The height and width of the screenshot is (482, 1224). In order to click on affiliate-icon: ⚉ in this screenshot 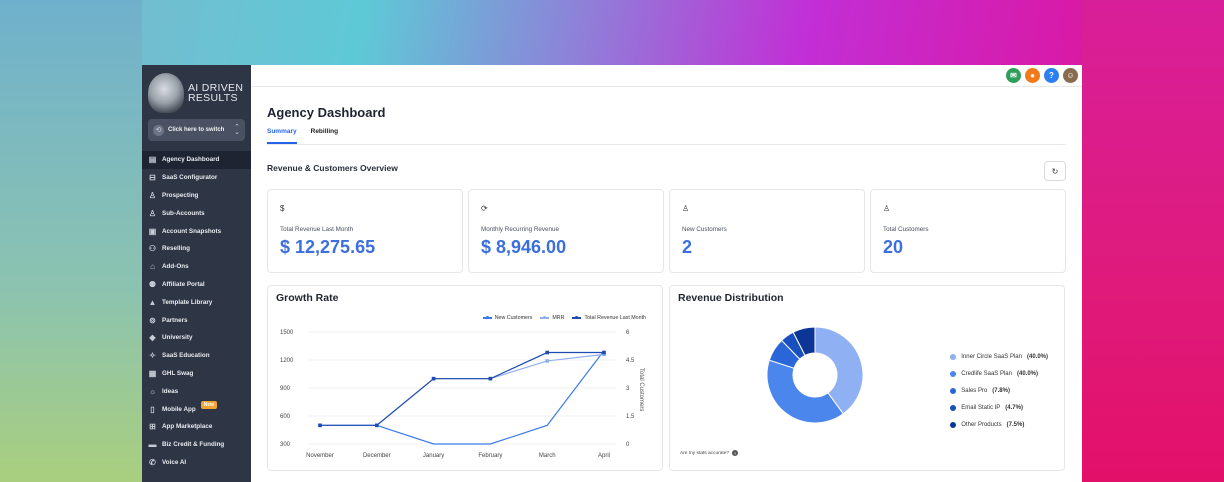, I will do `click(152, 284)`.